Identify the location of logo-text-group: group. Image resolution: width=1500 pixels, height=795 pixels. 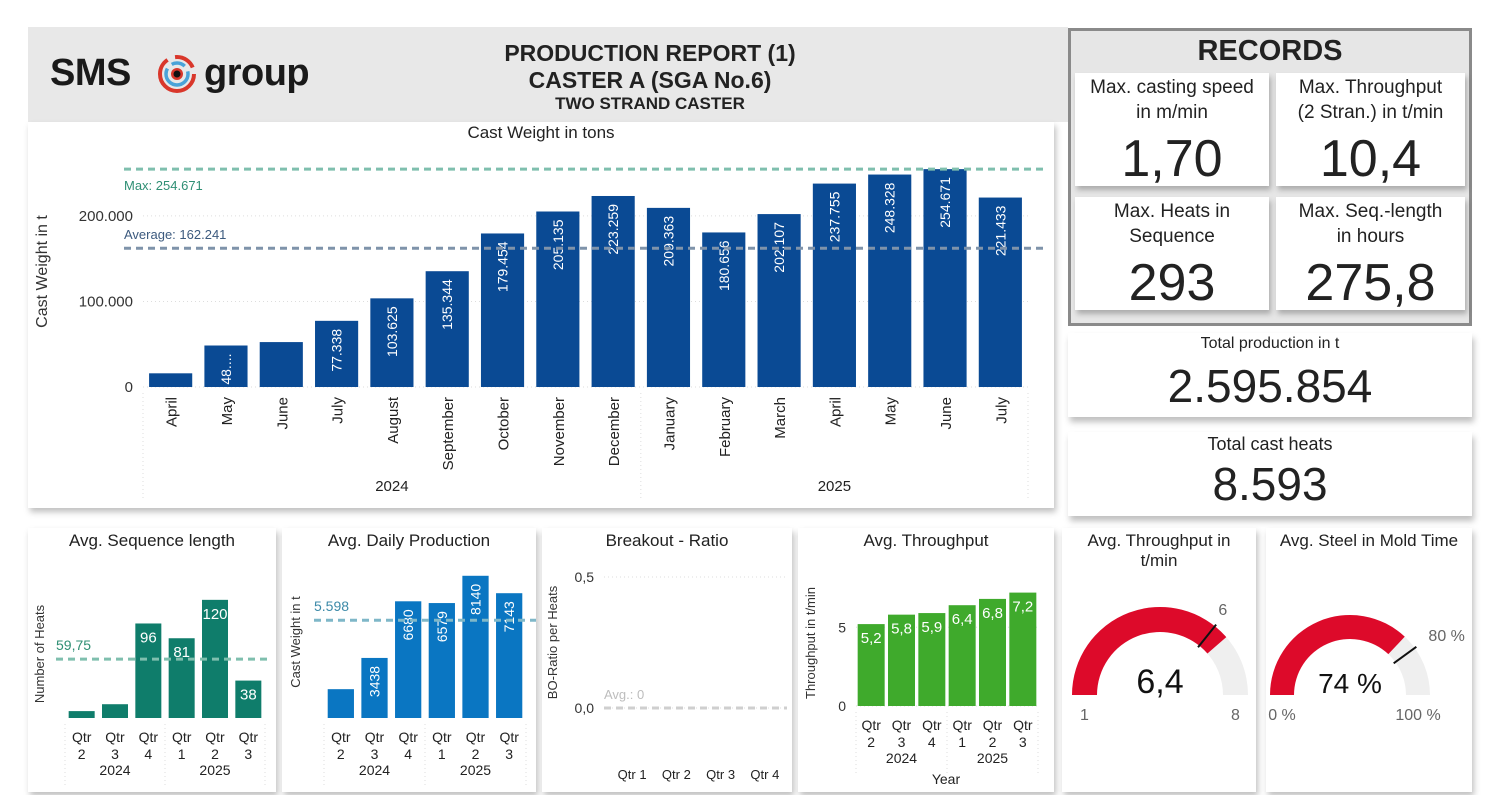
(257, 73).